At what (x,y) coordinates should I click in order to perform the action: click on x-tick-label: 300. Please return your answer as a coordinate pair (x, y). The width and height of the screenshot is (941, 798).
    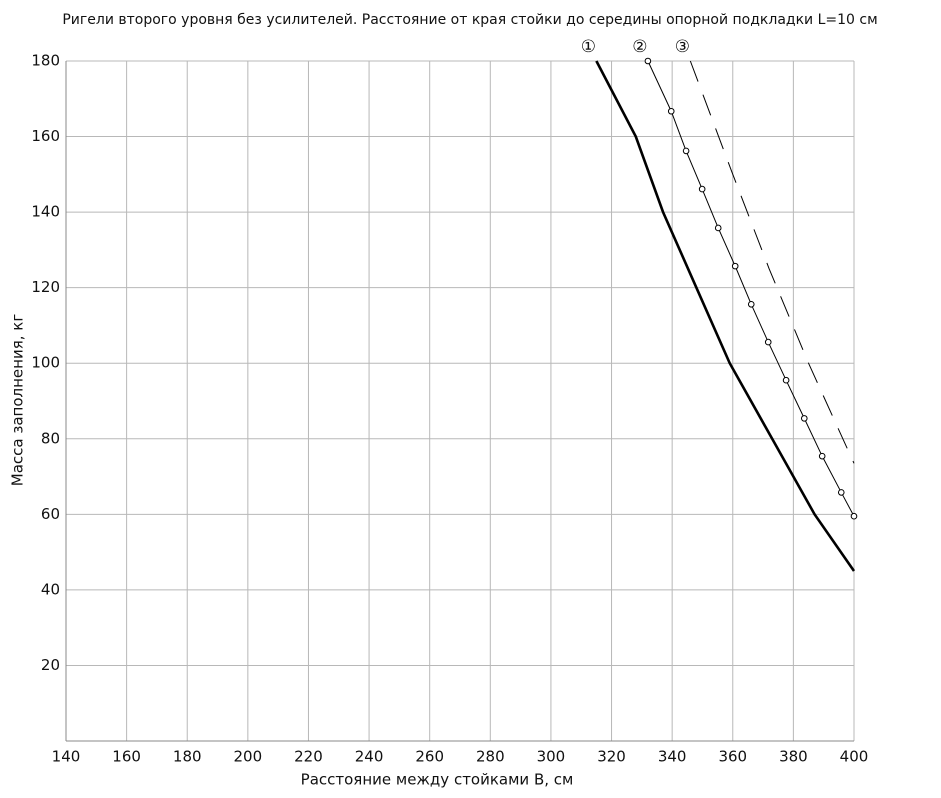
    Looking at the image, I should click on (551, 757).